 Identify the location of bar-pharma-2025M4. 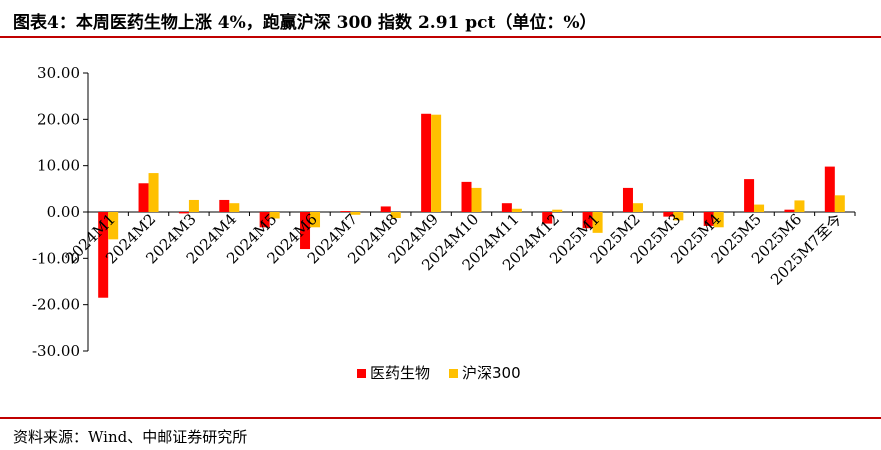
(708, 219).